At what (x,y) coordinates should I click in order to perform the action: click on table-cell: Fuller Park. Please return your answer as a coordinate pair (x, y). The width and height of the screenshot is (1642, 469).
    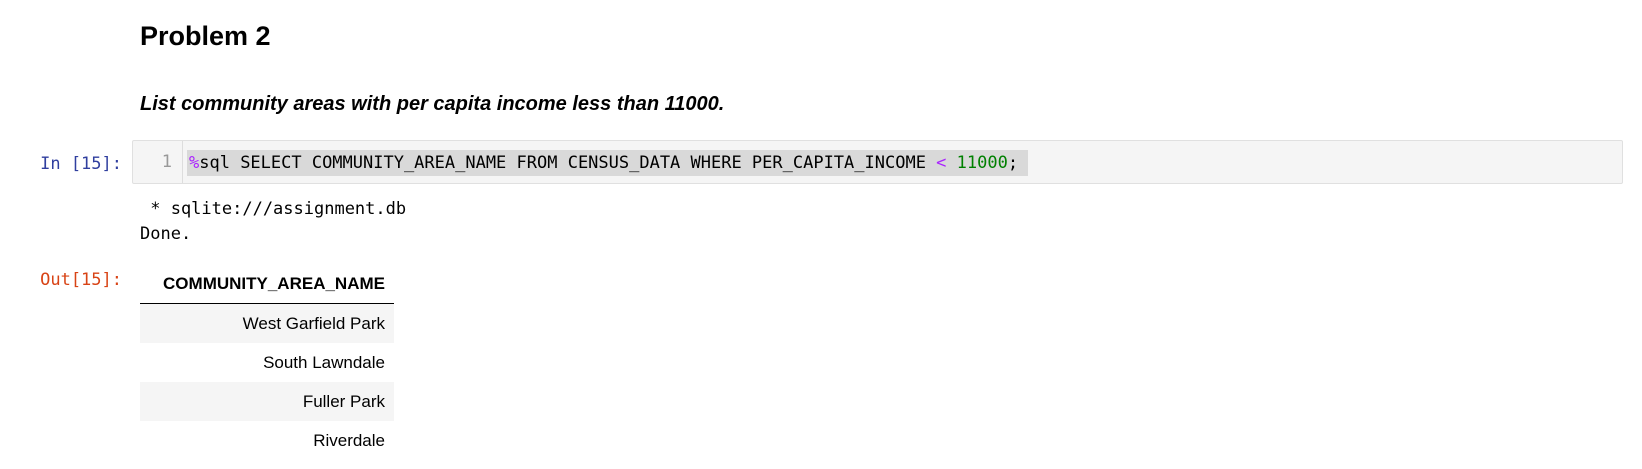
    Looking at the image, I should click on (267, 401).